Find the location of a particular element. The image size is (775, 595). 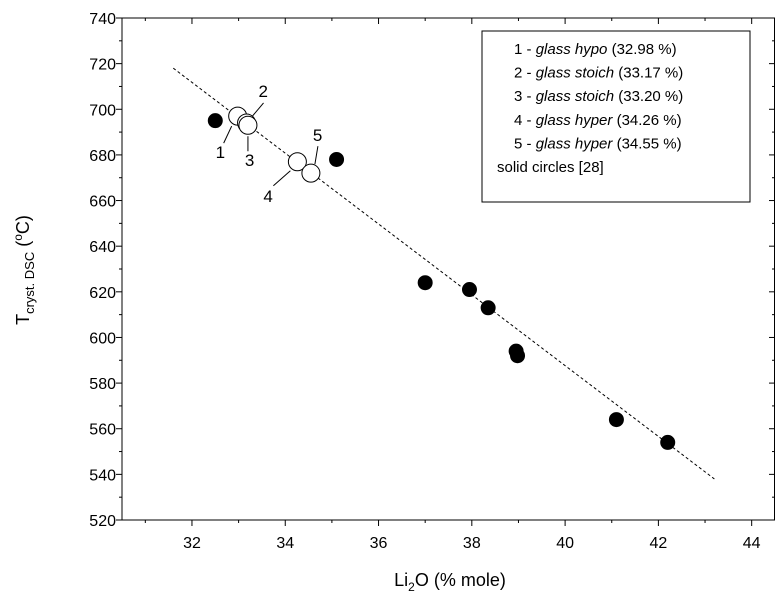

x-tick-label: 38 is located at coordinates (472, 543).